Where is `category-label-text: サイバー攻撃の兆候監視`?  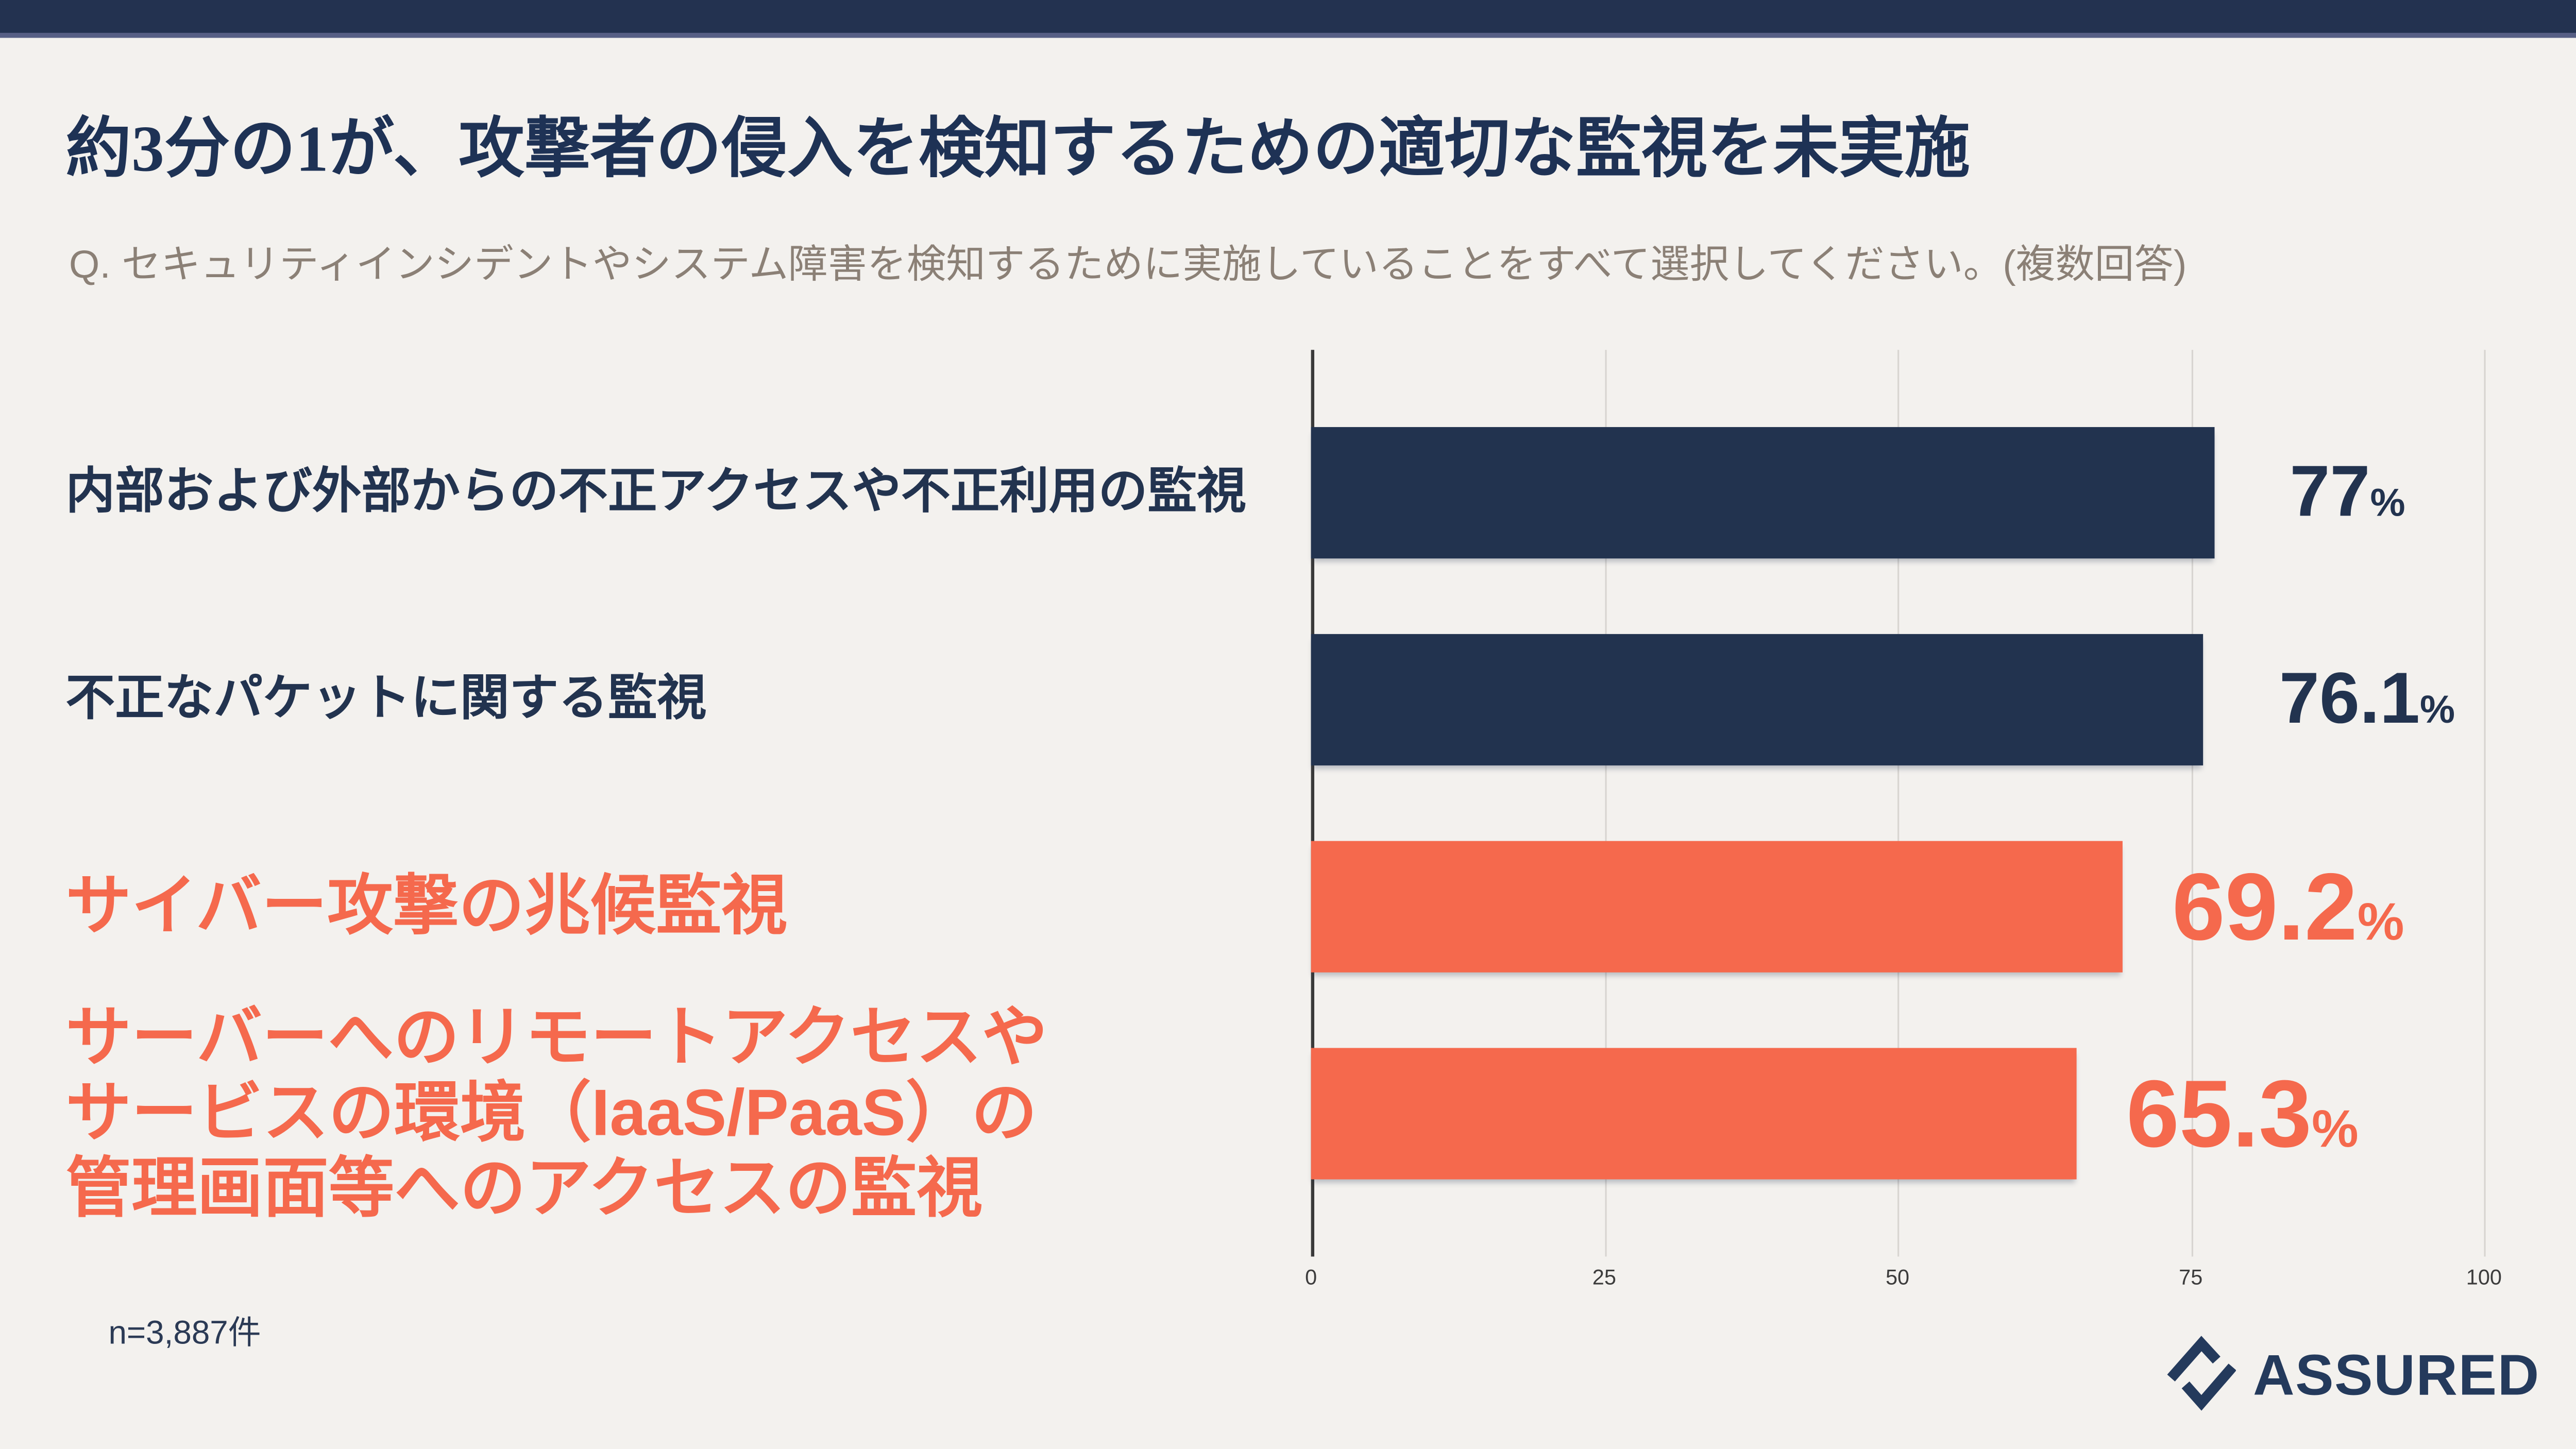
category-label-text: サイバー攻撃の兆候監視 is located at coordinates (426, 907).